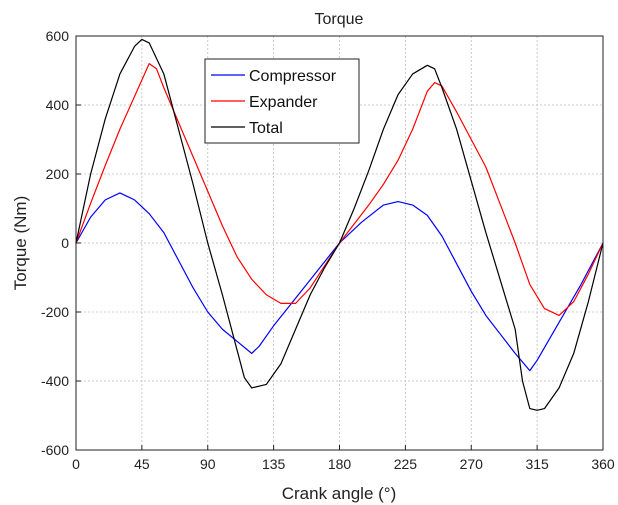 The height and width of the screenshot is (505, 618). What do you see at coordinates (472, 464) in the screenshot?
I see `x-tick-label-270: 270` at bounding box center [472, 464].